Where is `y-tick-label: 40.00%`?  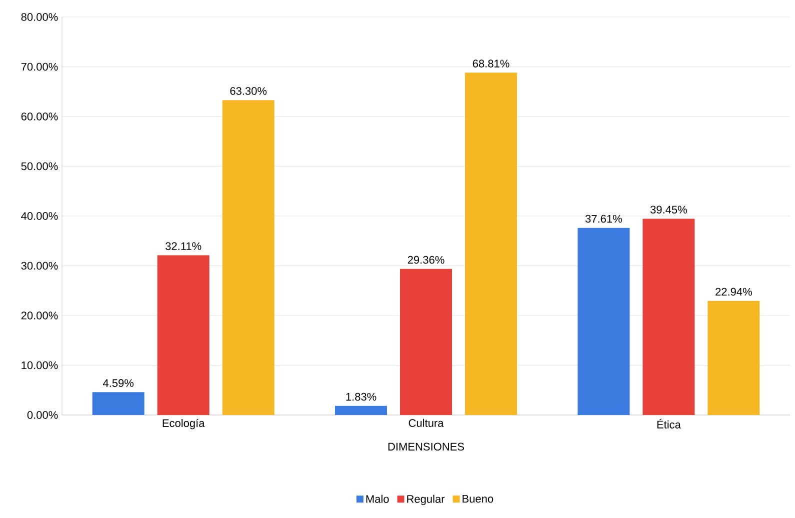 y-tick-label: 40.00% is located at coordinates (39, 216).